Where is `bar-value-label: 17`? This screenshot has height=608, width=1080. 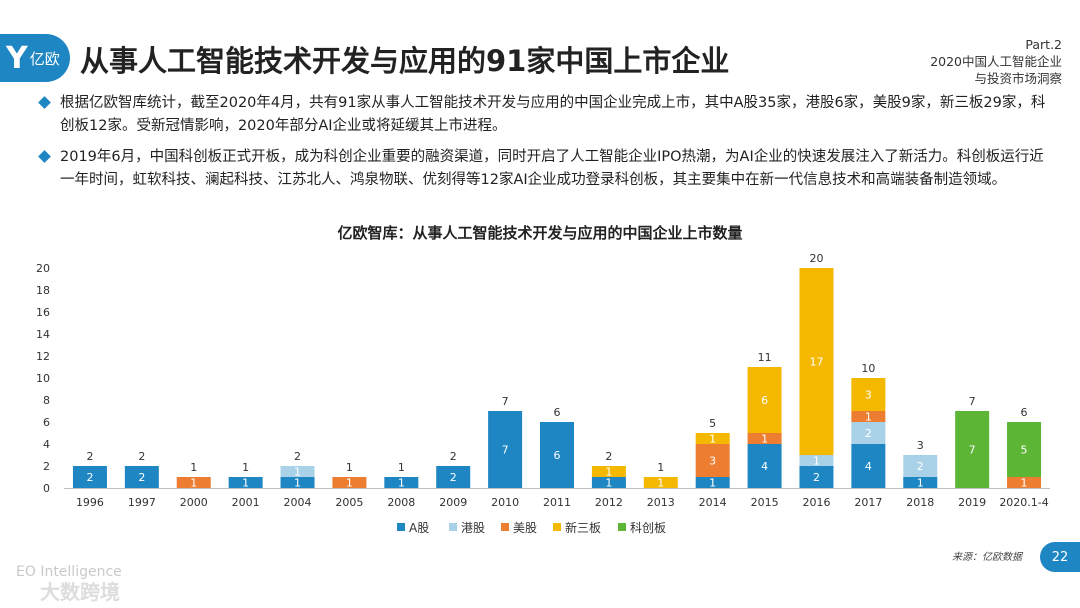
bar-value-label: 17 is located at coordinates (816, 362).